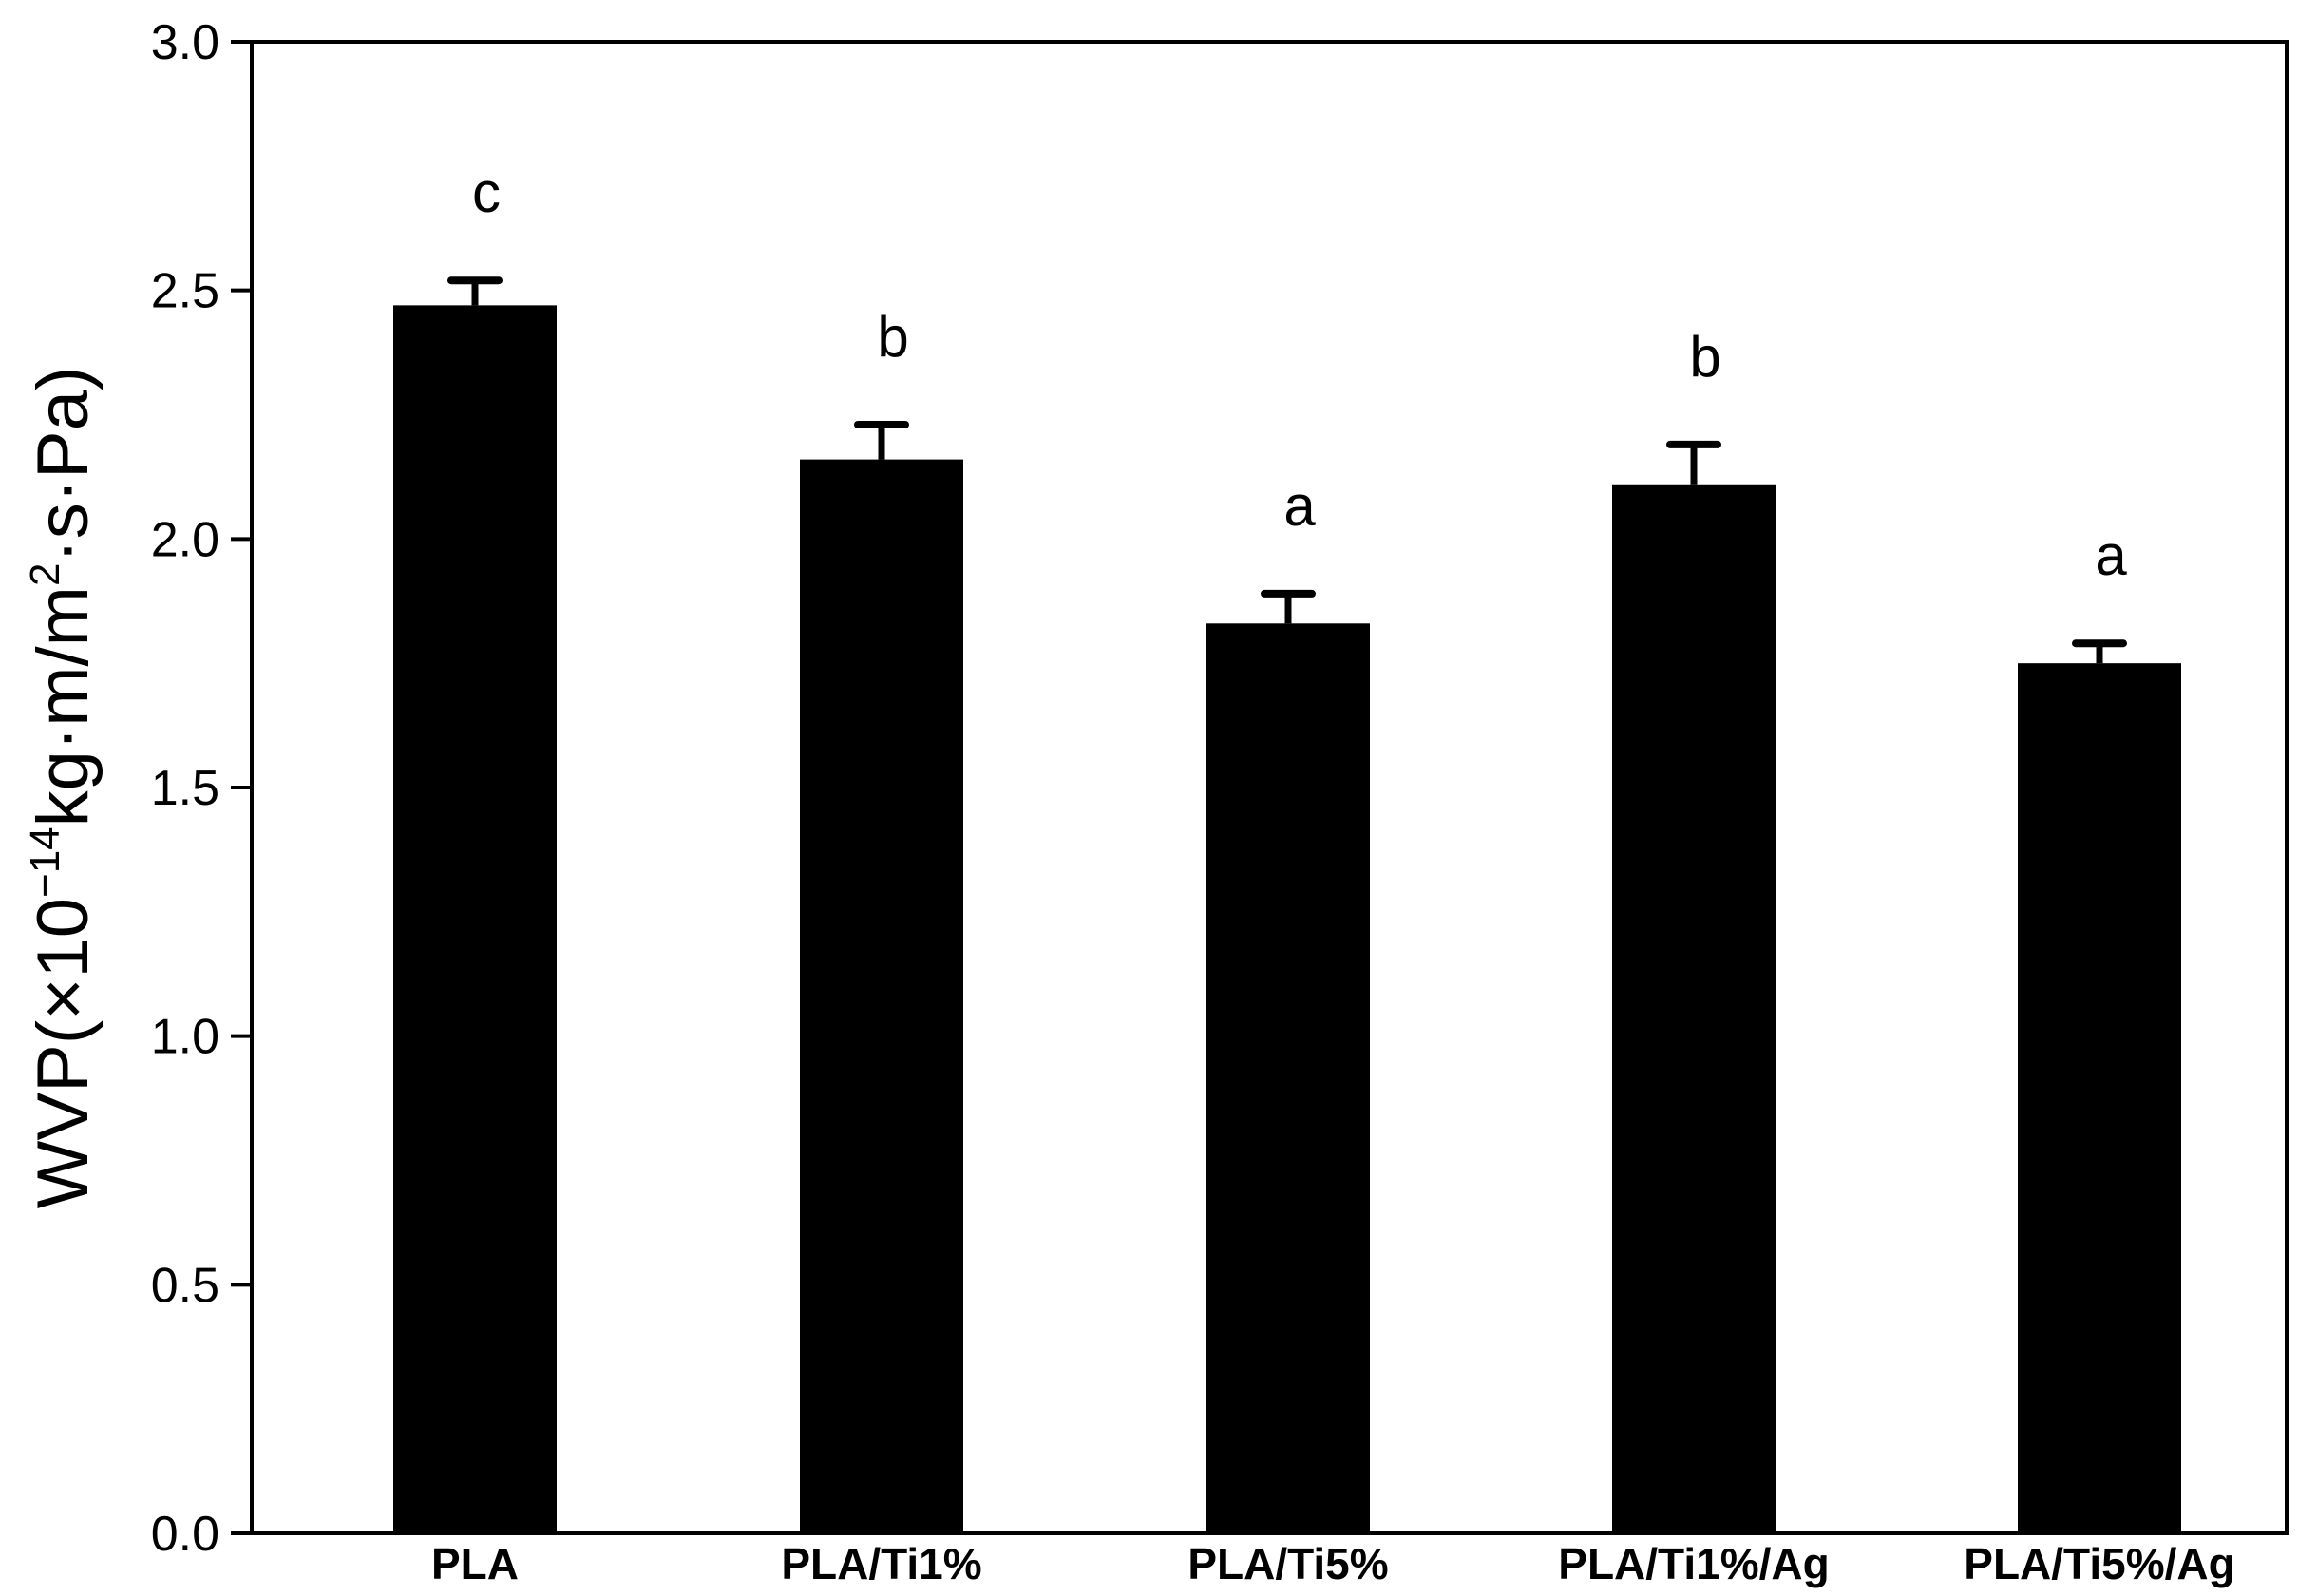 Image resolution: width=2298 pixels, height=1596 pixels. What do you see at coordinates (1693, 1563) in the screenshot?
I see `x-tick-label: PLA/Ti1%/Ag` at bounding box center [1693, 1563].